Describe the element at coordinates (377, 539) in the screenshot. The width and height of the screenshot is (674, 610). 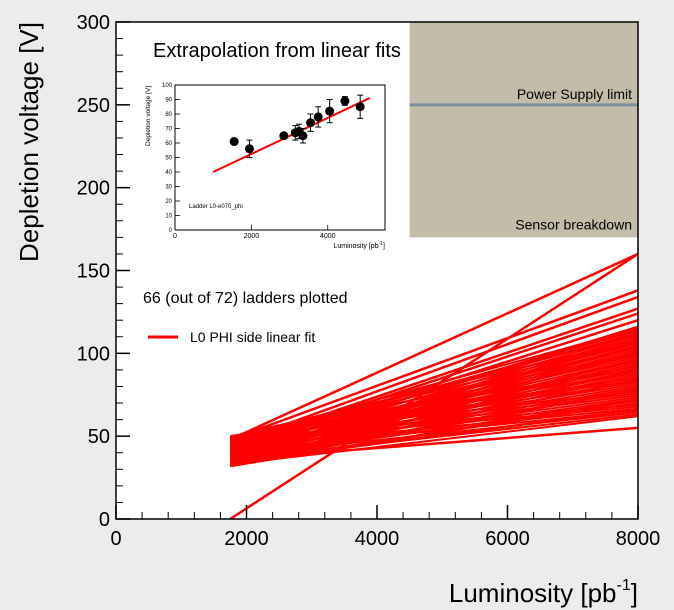
I see `x-tick-label: 4000` at that location.